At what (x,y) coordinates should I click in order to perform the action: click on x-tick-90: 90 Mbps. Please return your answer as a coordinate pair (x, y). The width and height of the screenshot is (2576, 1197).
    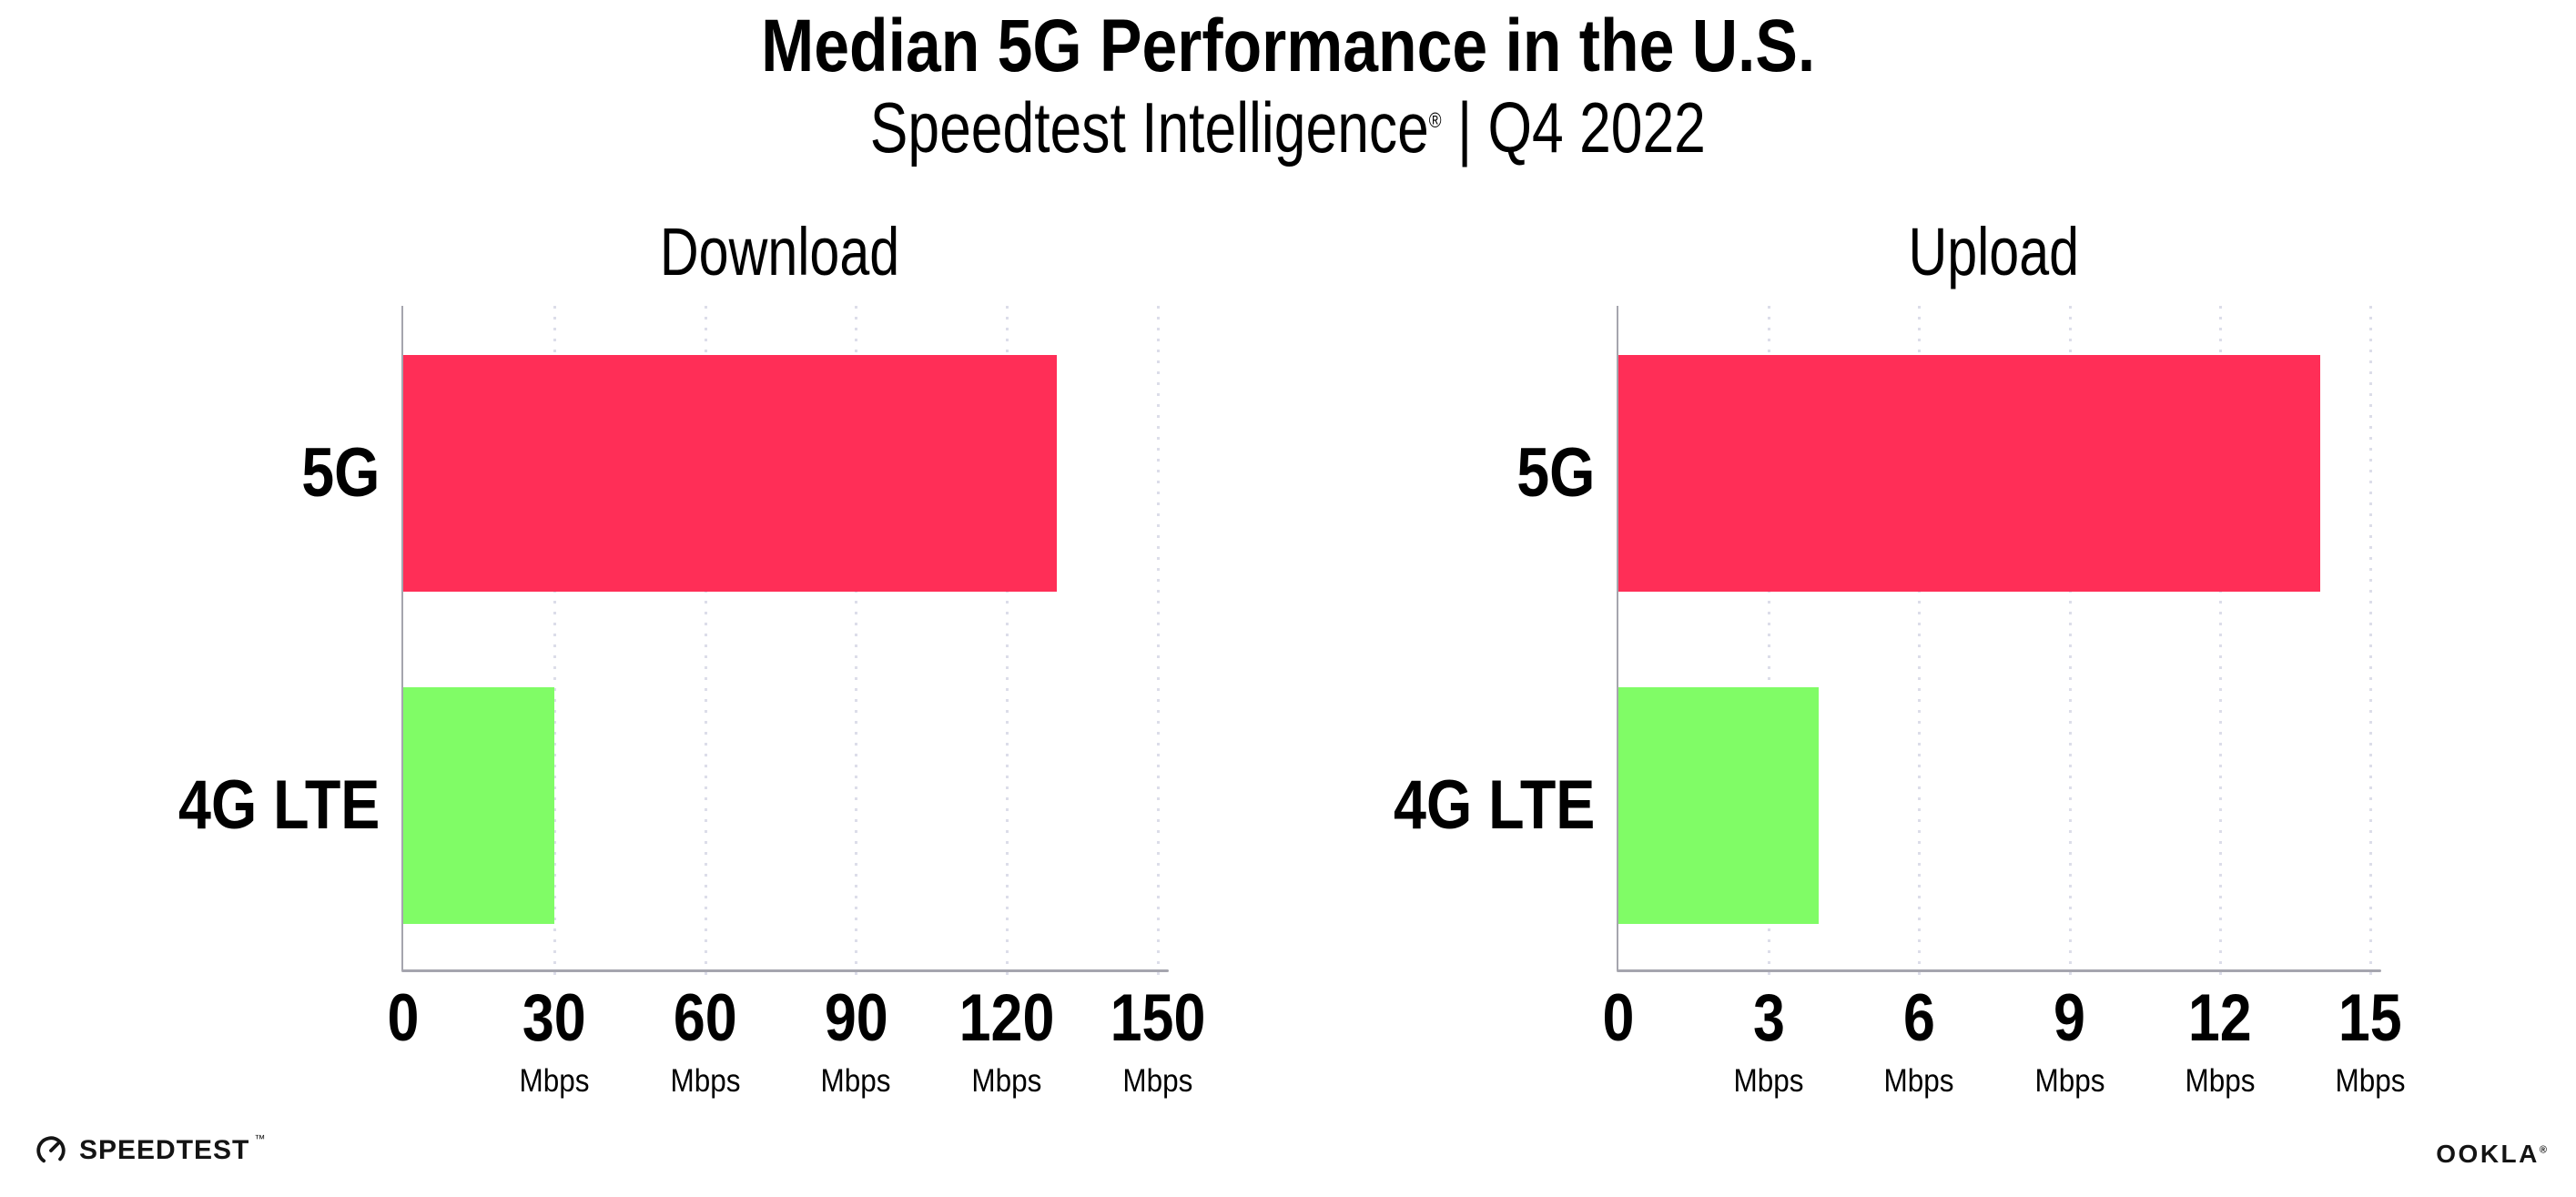
    Looking at the image, I should click on (856, 1041).